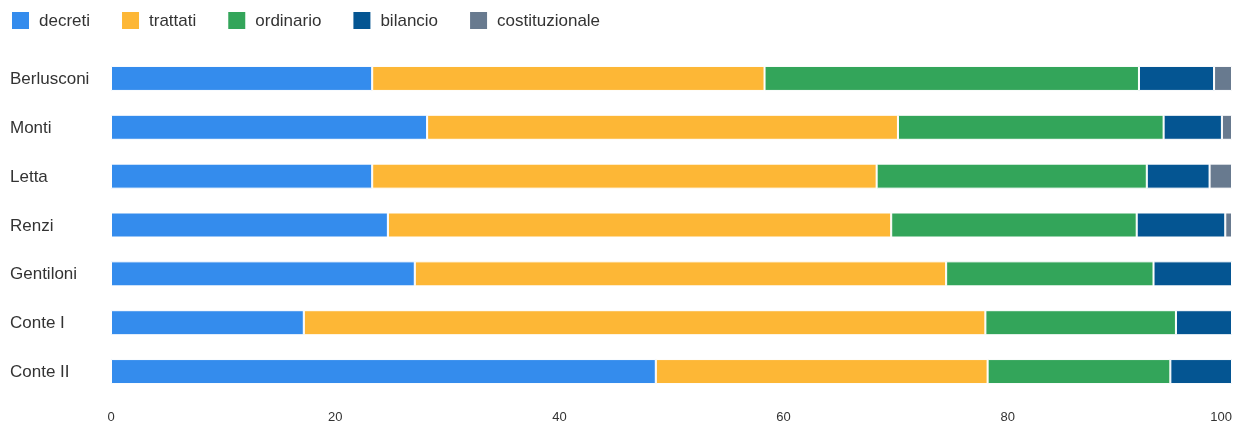  I want to click on y-tick-label: Renzi, so click(32, 225).